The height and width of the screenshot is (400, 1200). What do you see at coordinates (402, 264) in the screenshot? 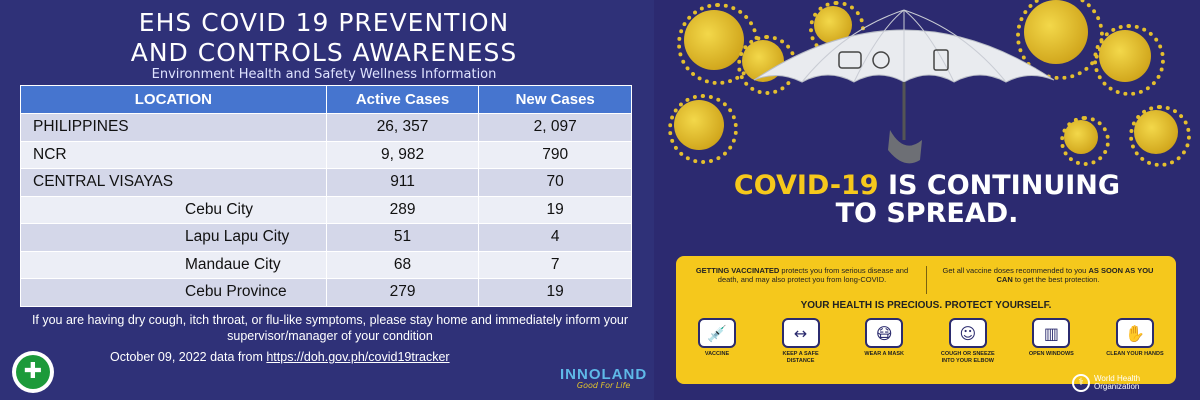
I see `active-cases-cell: 68` at bounding box center [402, 264].